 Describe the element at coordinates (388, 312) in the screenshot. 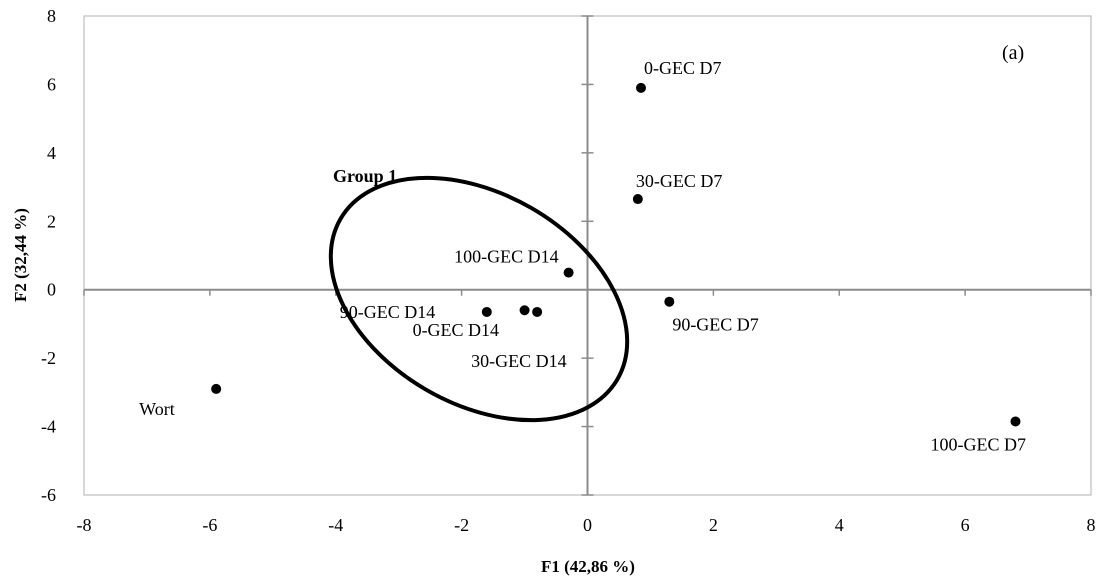

I see `point-label: 90-GEC D14` at that location.